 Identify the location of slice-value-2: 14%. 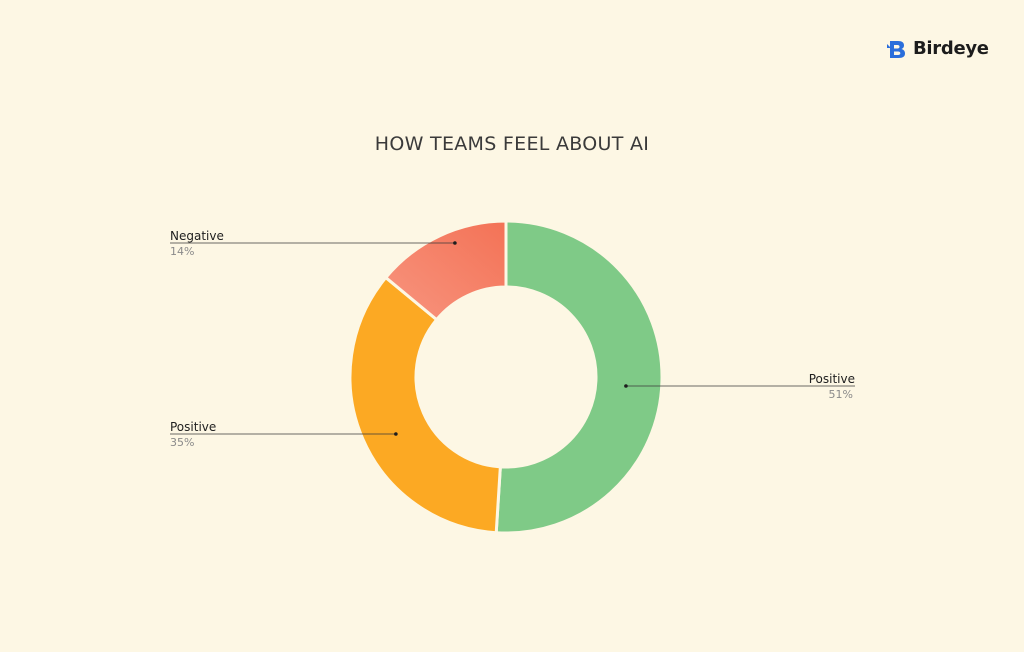
(182, 251).